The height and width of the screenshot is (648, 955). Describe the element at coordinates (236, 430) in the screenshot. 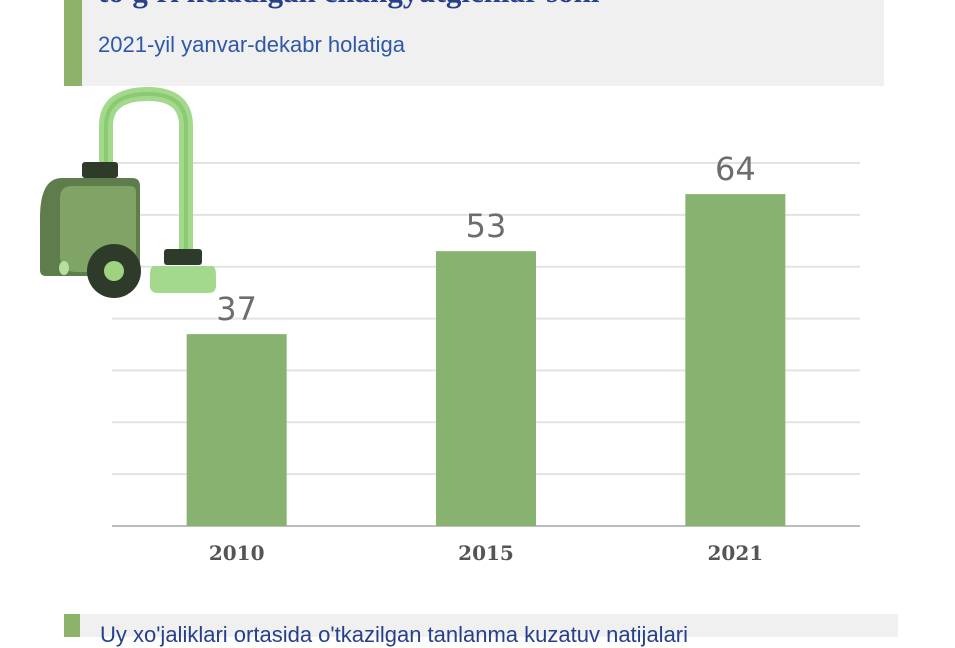

I see `bar-2010` at that location.